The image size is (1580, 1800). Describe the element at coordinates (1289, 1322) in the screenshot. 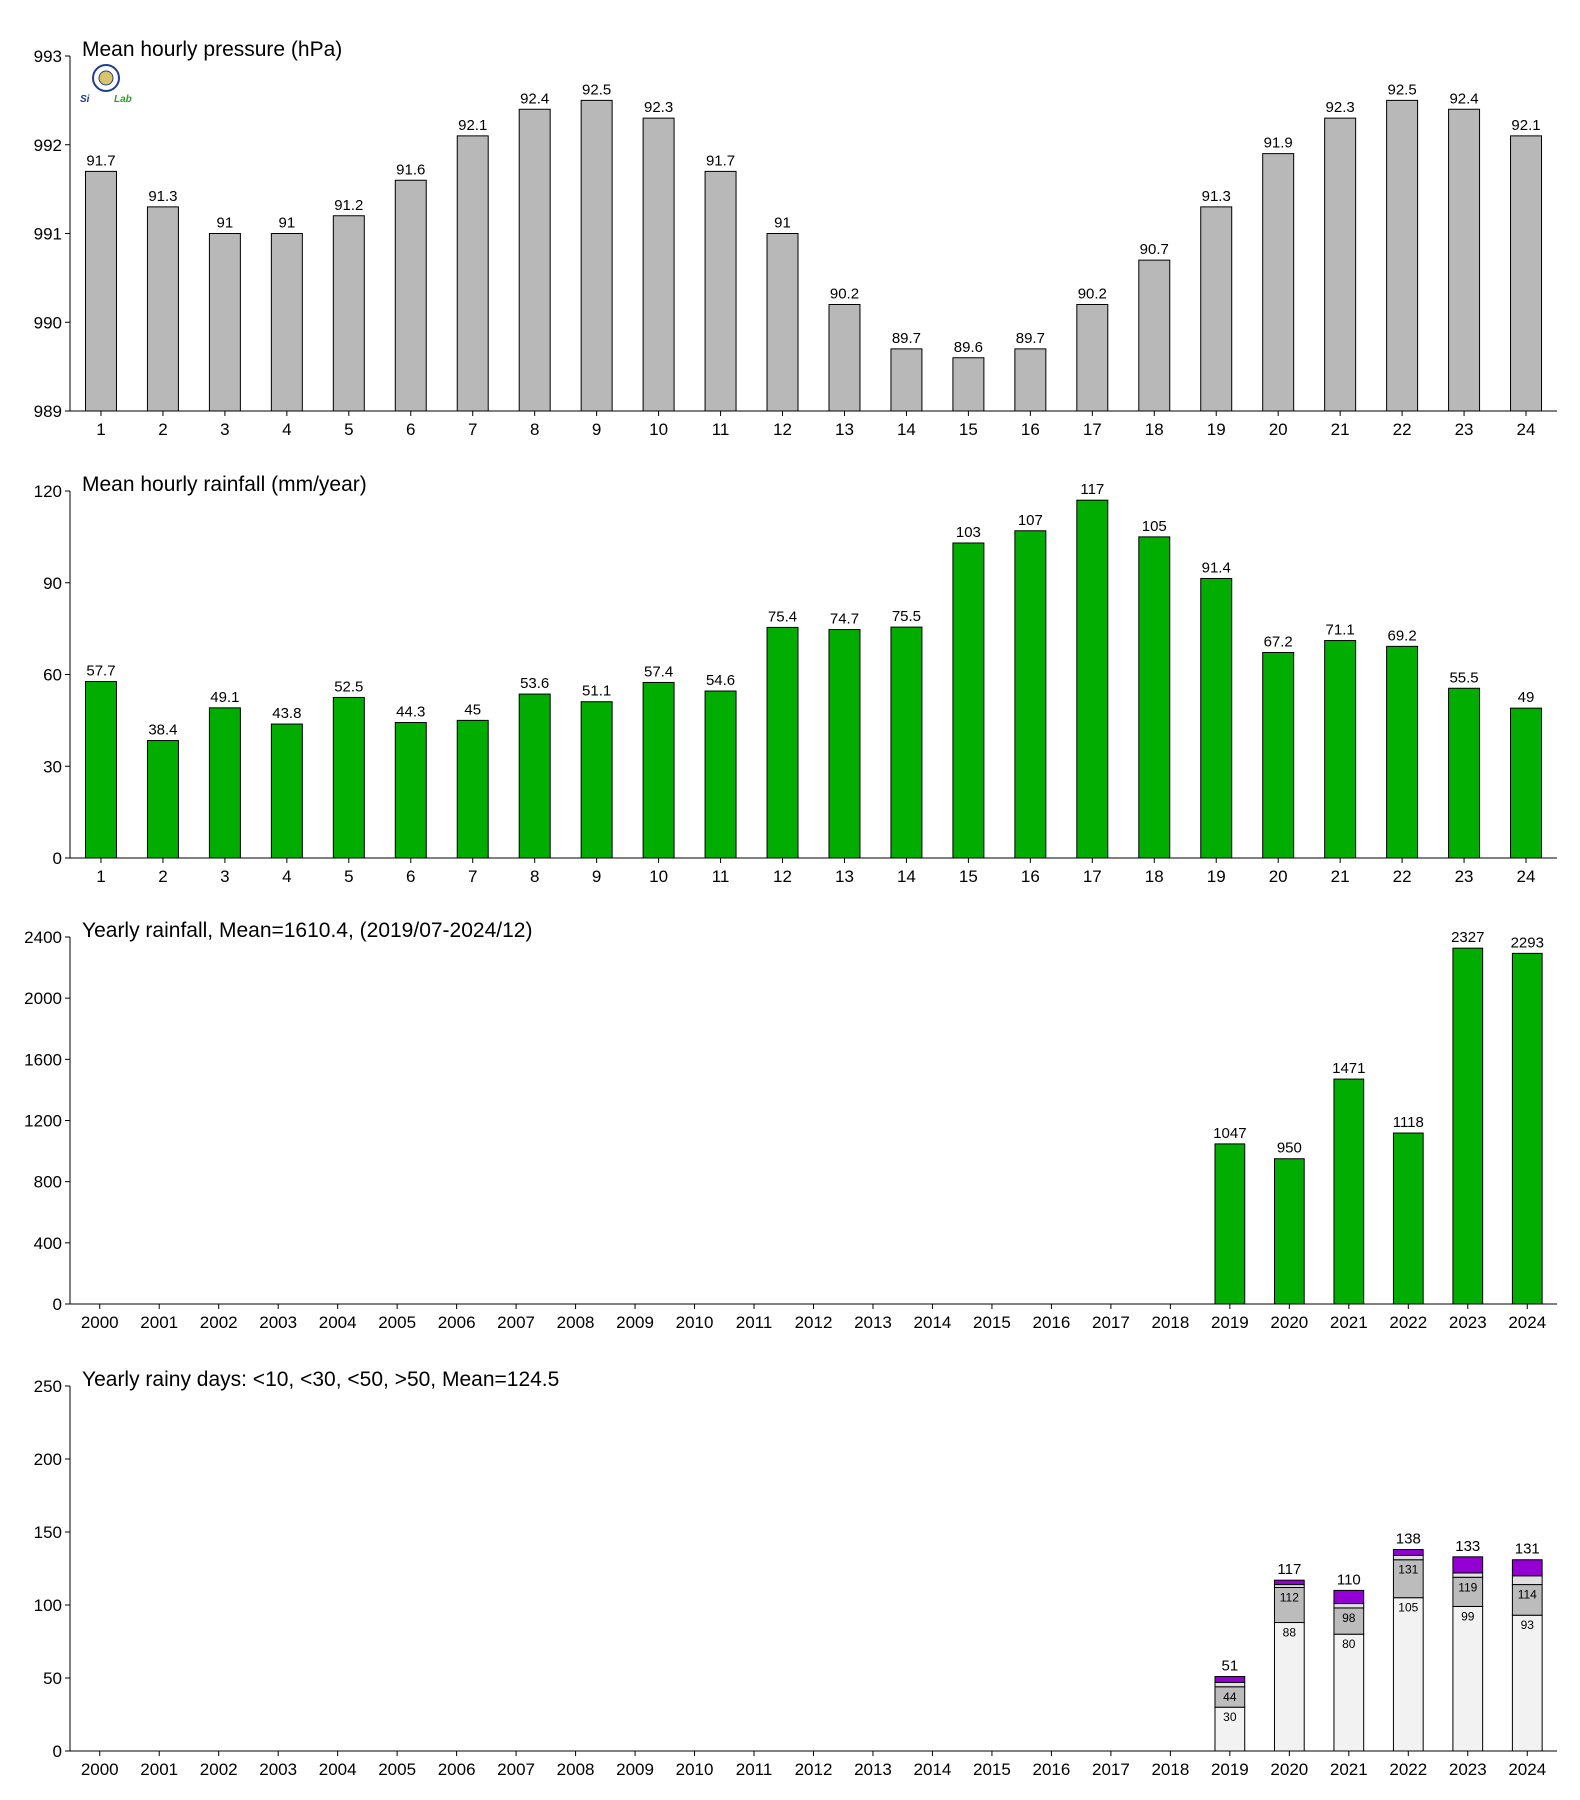

I see `x-tick-label: 2020` at that location.